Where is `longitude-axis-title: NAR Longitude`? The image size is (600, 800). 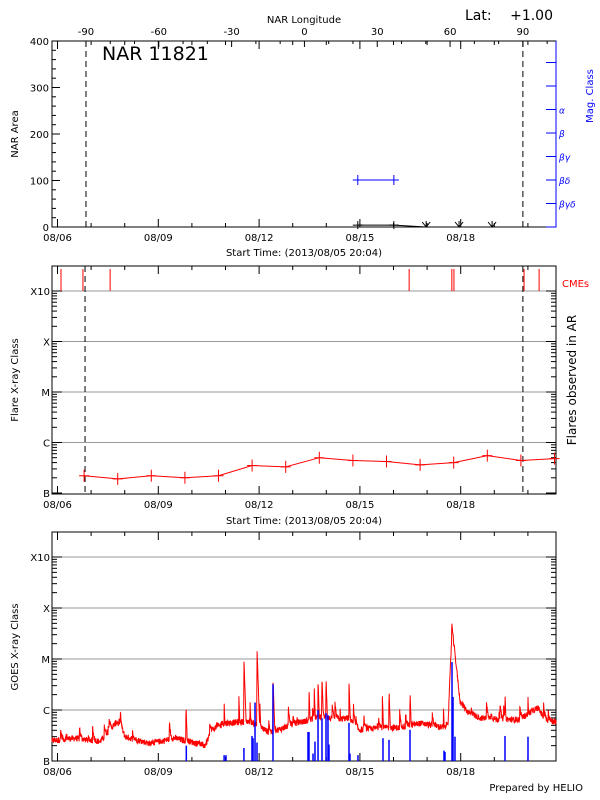 longitude-axis-title: NAR Longitude is located at coordinates (304, 20).